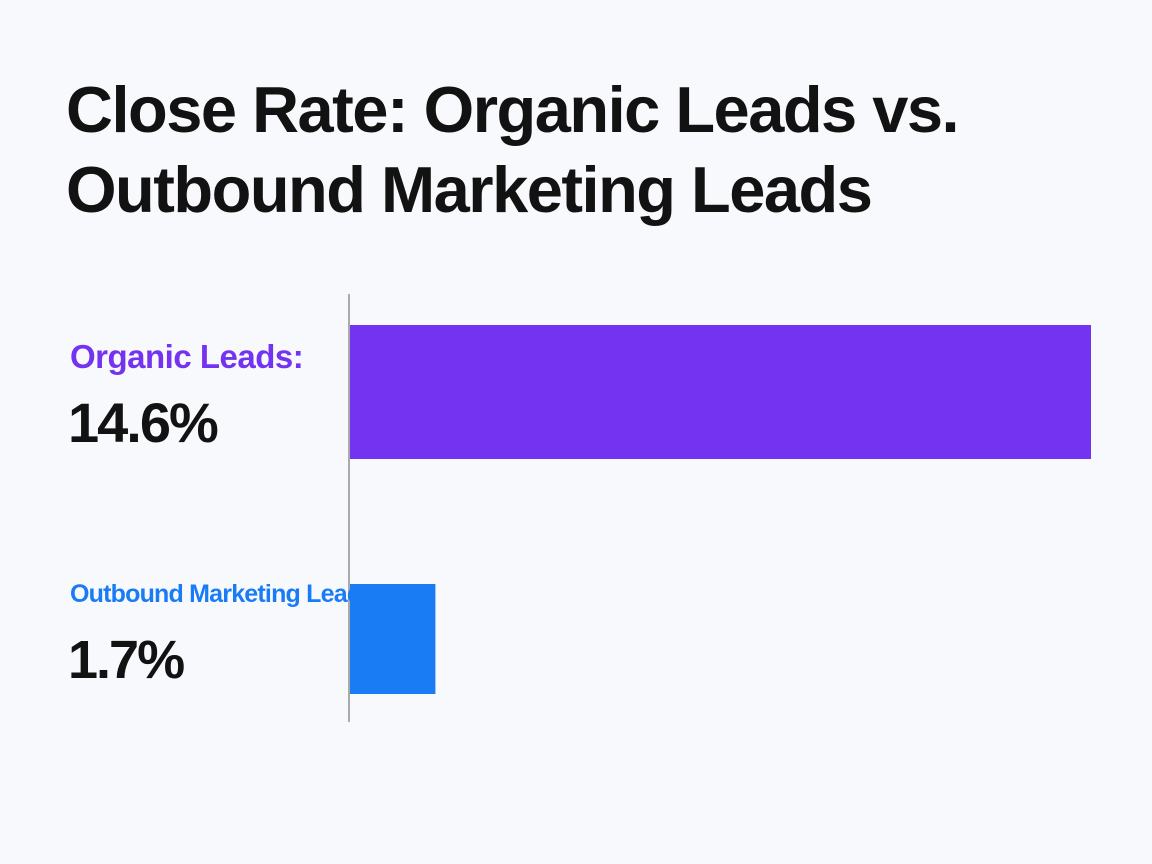 This screenshot has width=1152, height=864. I want to click on value-label: 14.6%, so click(143, 422).